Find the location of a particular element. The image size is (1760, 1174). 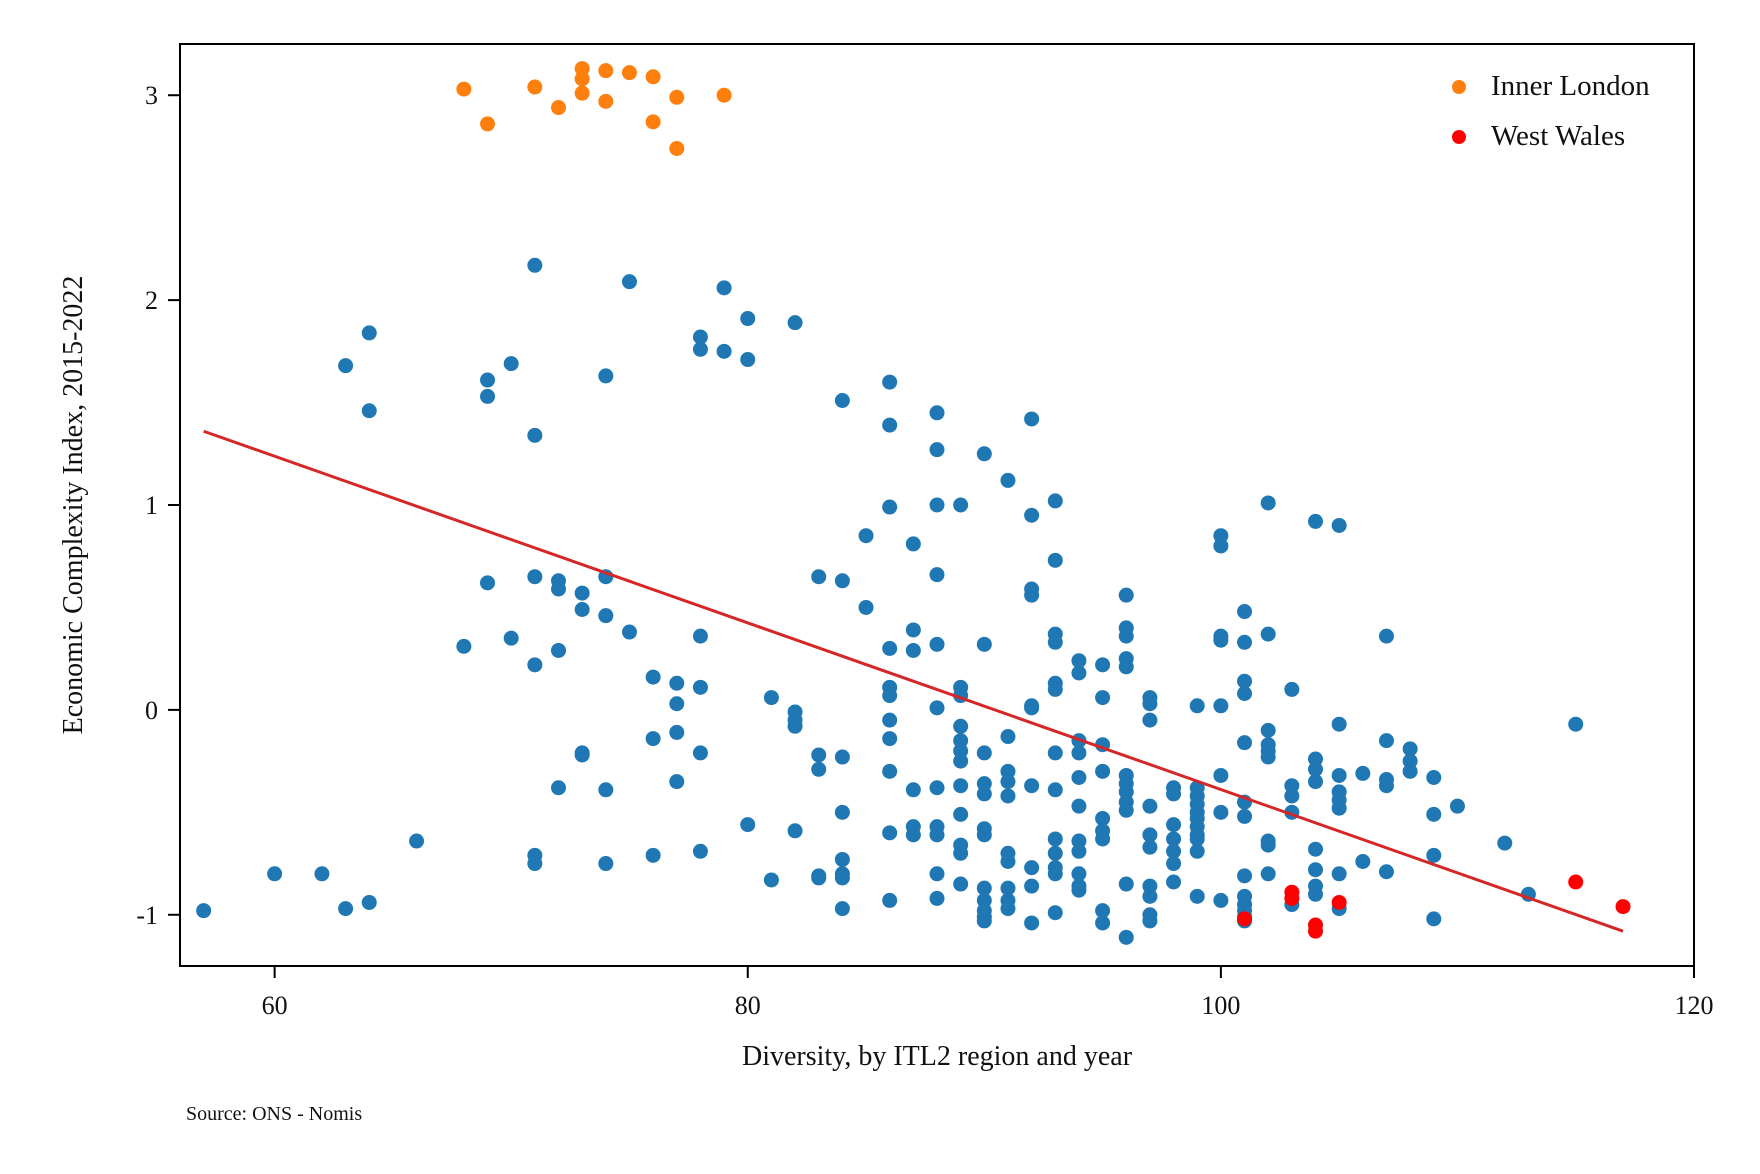

x-tick-label: 100 is located at coordinates (1220, 1005).